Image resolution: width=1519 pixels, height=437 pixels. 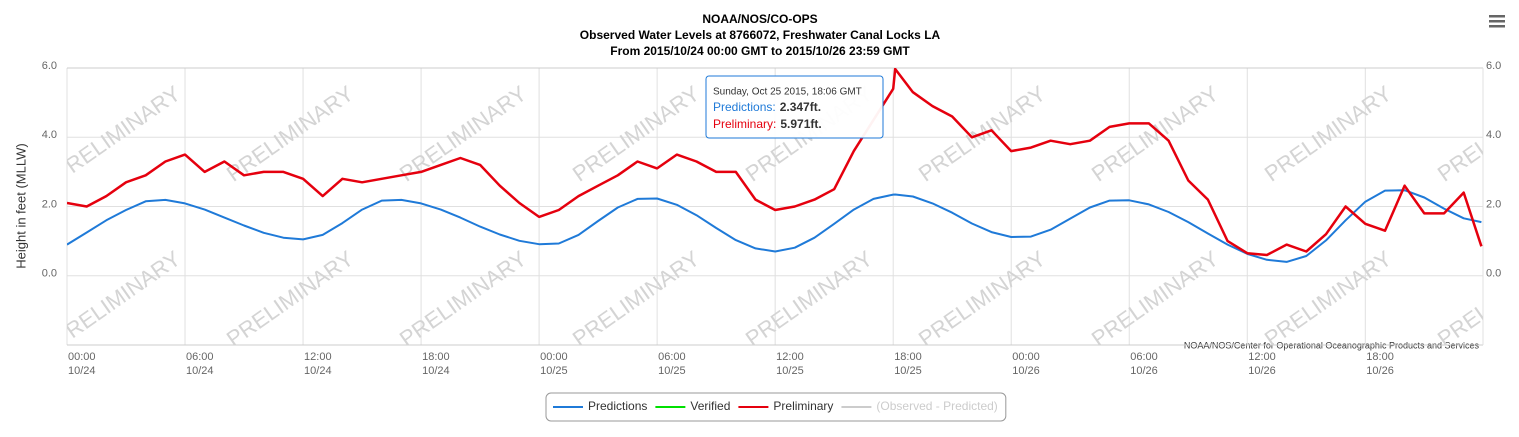 I want to click on y2-tick-label: 0.0, so click(x=1493, y=274).